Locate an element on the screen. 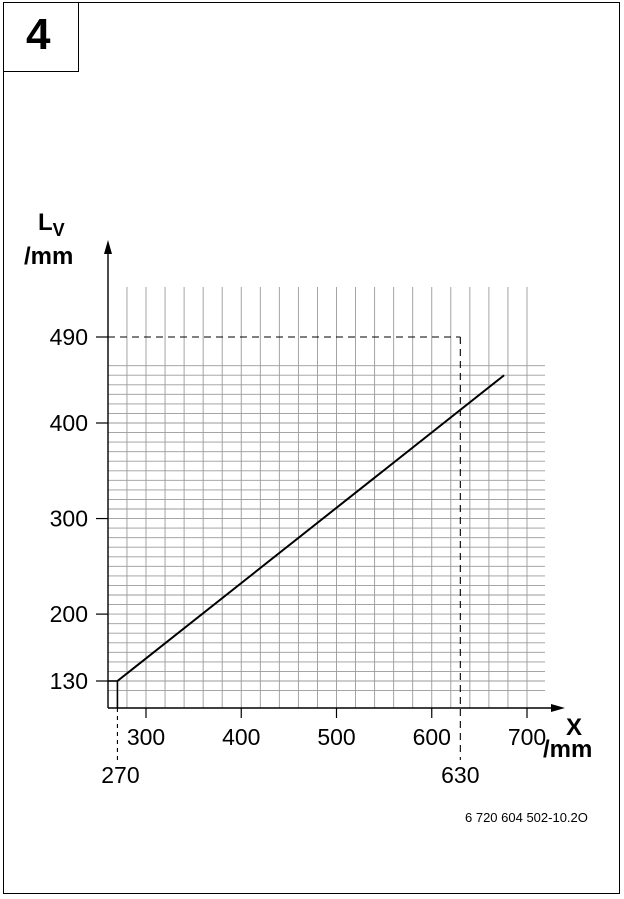  y-tick-label: 400 is located at coordinates (69, 423).